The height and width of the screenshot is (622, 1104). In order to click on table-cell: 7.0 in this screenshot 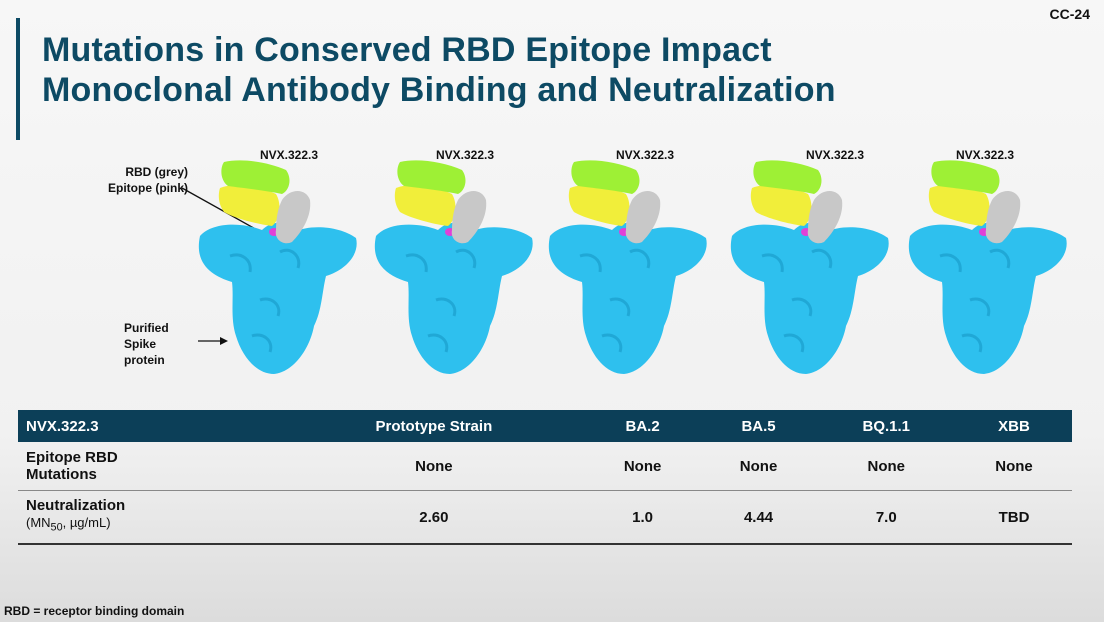, I will do `click(886, 517)`.